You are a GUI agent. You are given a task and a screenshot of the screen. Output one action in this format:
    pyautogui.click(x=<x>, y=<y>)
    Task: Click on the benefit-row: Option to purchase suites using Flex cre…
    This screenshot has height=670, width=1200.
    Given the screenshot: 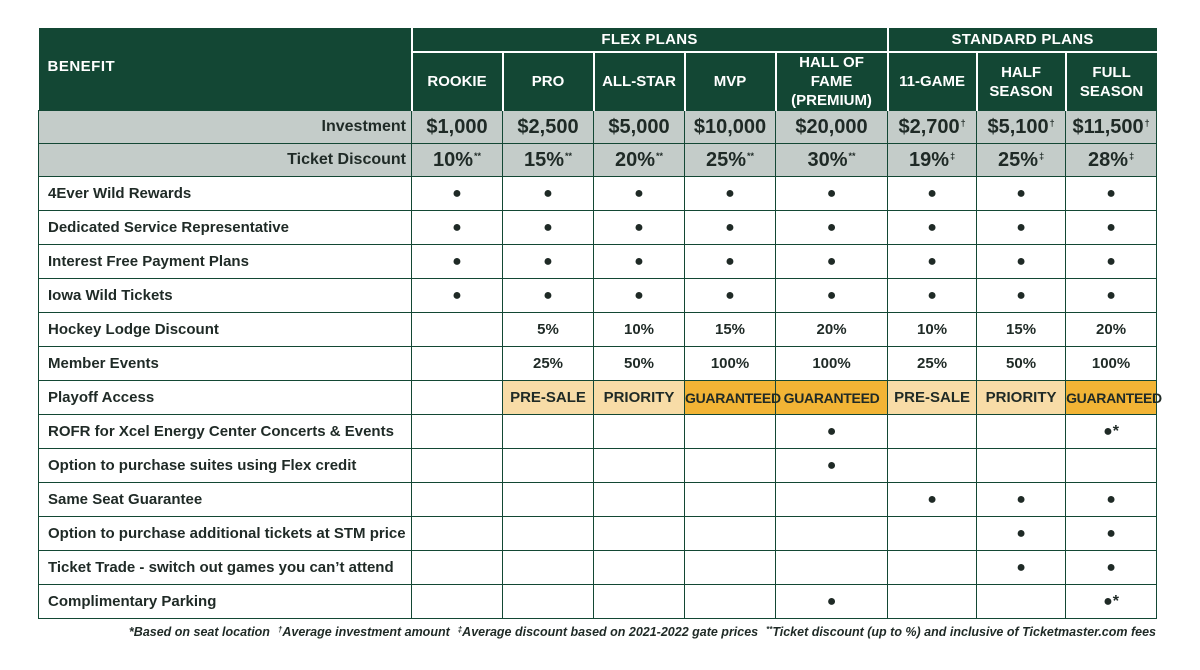 What is the action you would take?
    pyautogui.click(x=598, y=465)
    